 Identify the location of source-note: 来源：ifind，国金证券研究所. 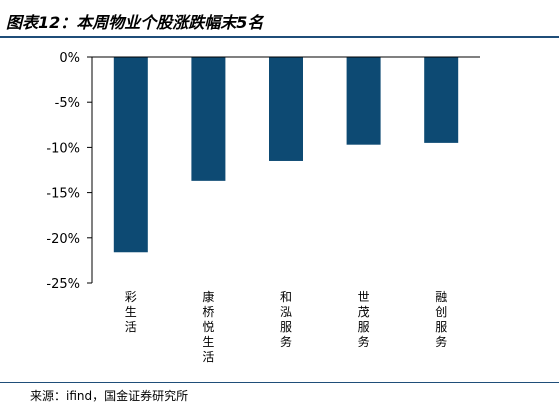
(109, 396).